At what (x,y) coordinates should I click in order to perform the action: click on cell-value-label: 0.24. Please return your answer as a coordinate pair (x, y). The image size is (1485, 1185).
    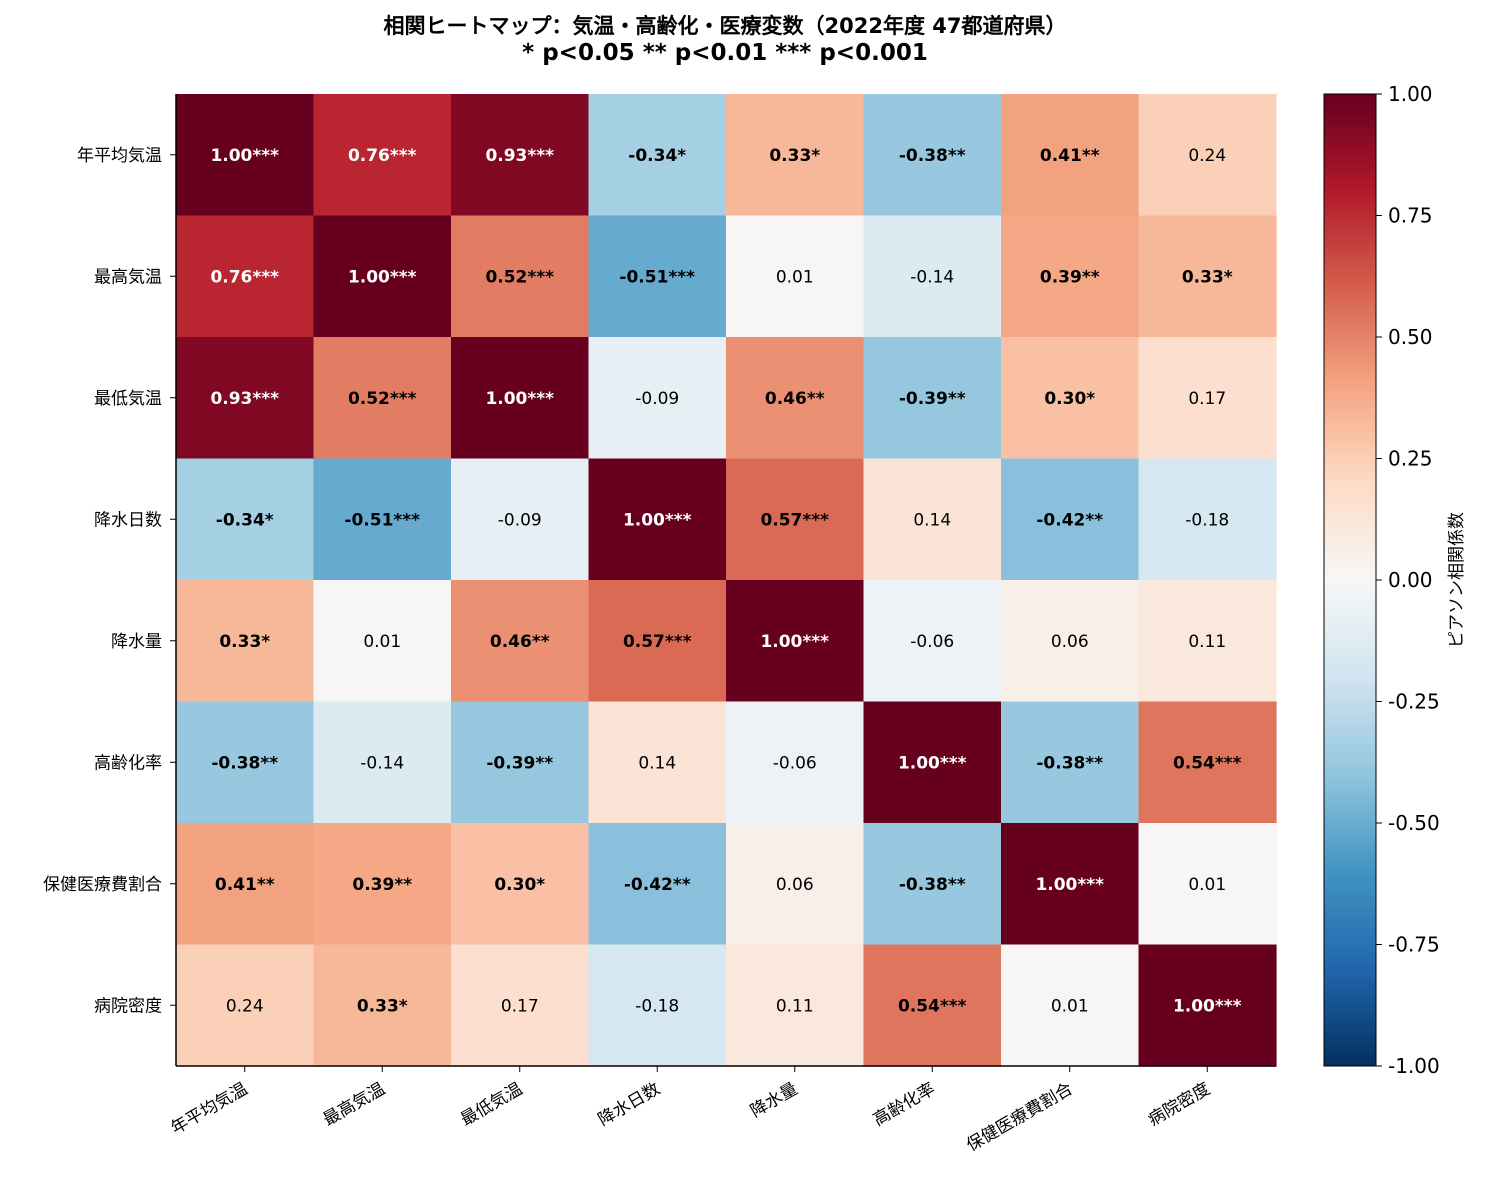
    Looking at the image, I should click on (245, 1006).